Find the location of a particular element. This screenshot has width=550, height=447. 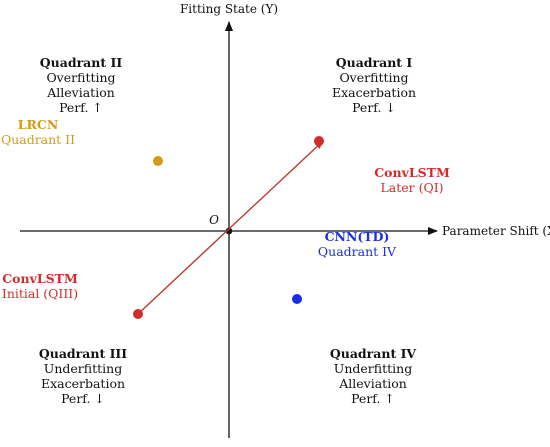

quadrant-iv-line-2: Alleviation is located at coordinates (372, 383).